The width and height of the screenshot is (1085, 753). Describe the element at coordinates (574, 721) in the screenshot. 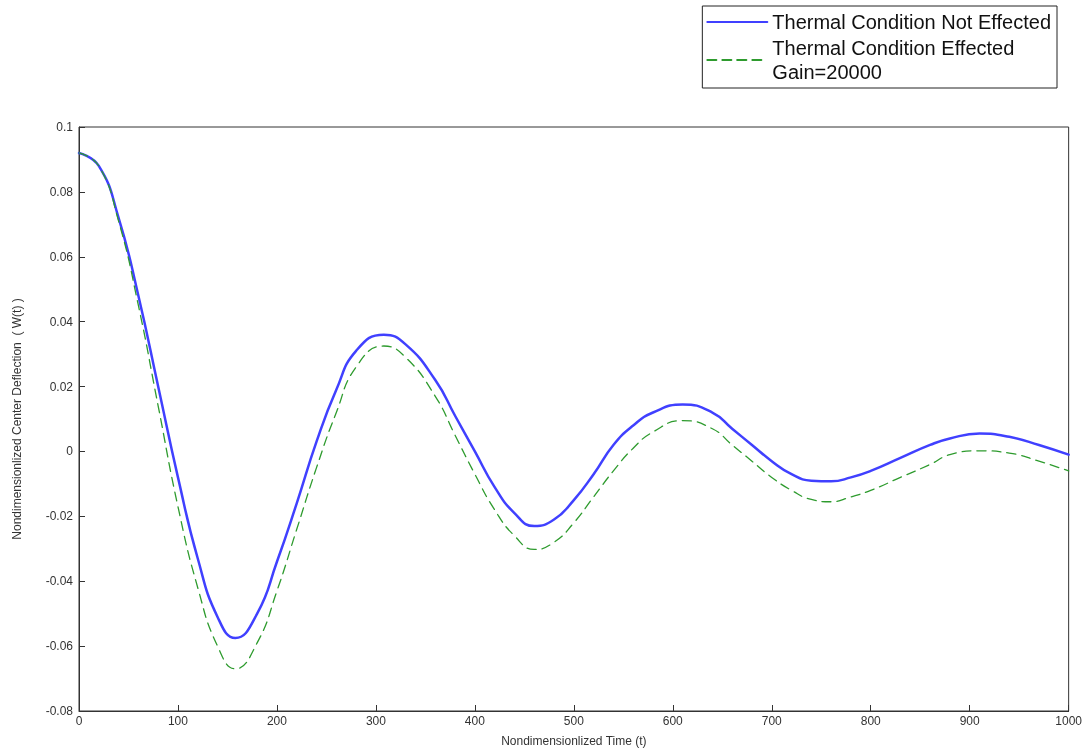

I see `x-tick-label: 500` at that location.